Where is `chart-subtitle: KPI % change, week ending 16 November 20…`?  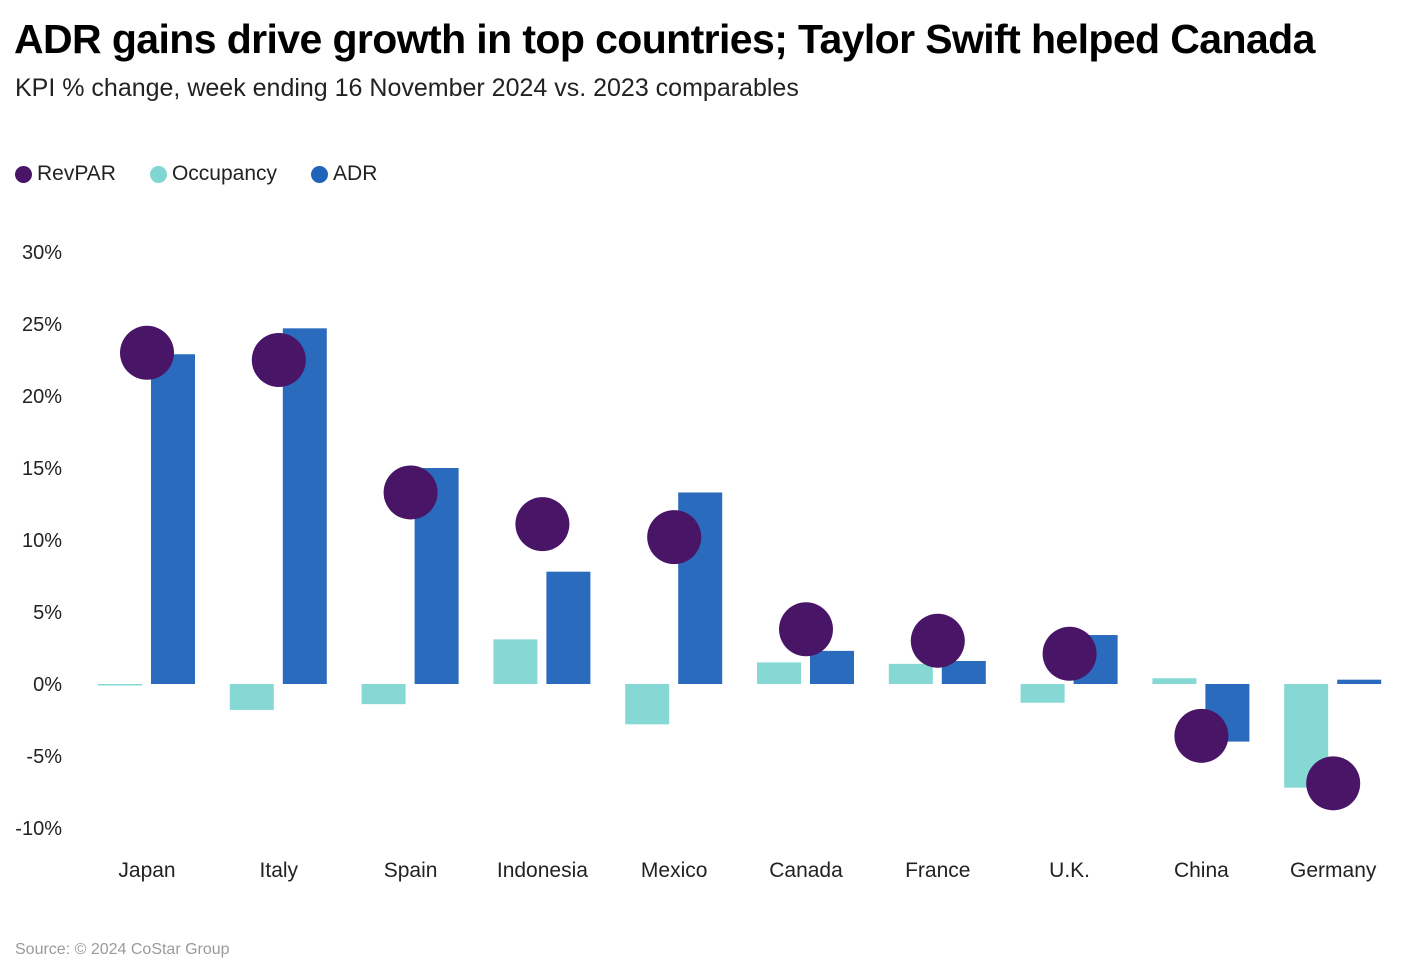 chart-subtitle: KPI % change, week ending 16 November 20… is located at coordinates (407, 88).